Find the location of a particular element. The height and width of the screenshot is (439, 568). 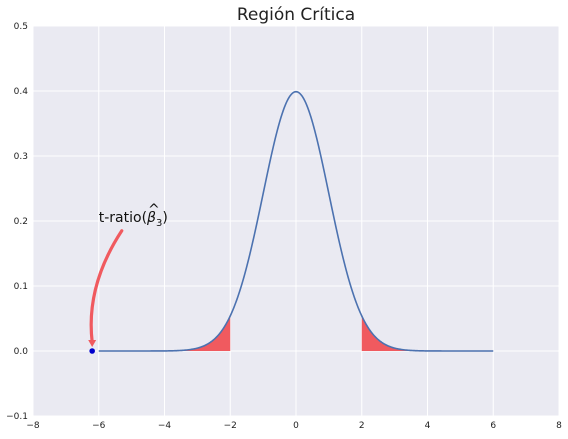

y-tick-label: 0.2 is located at coordinates (21, 222).